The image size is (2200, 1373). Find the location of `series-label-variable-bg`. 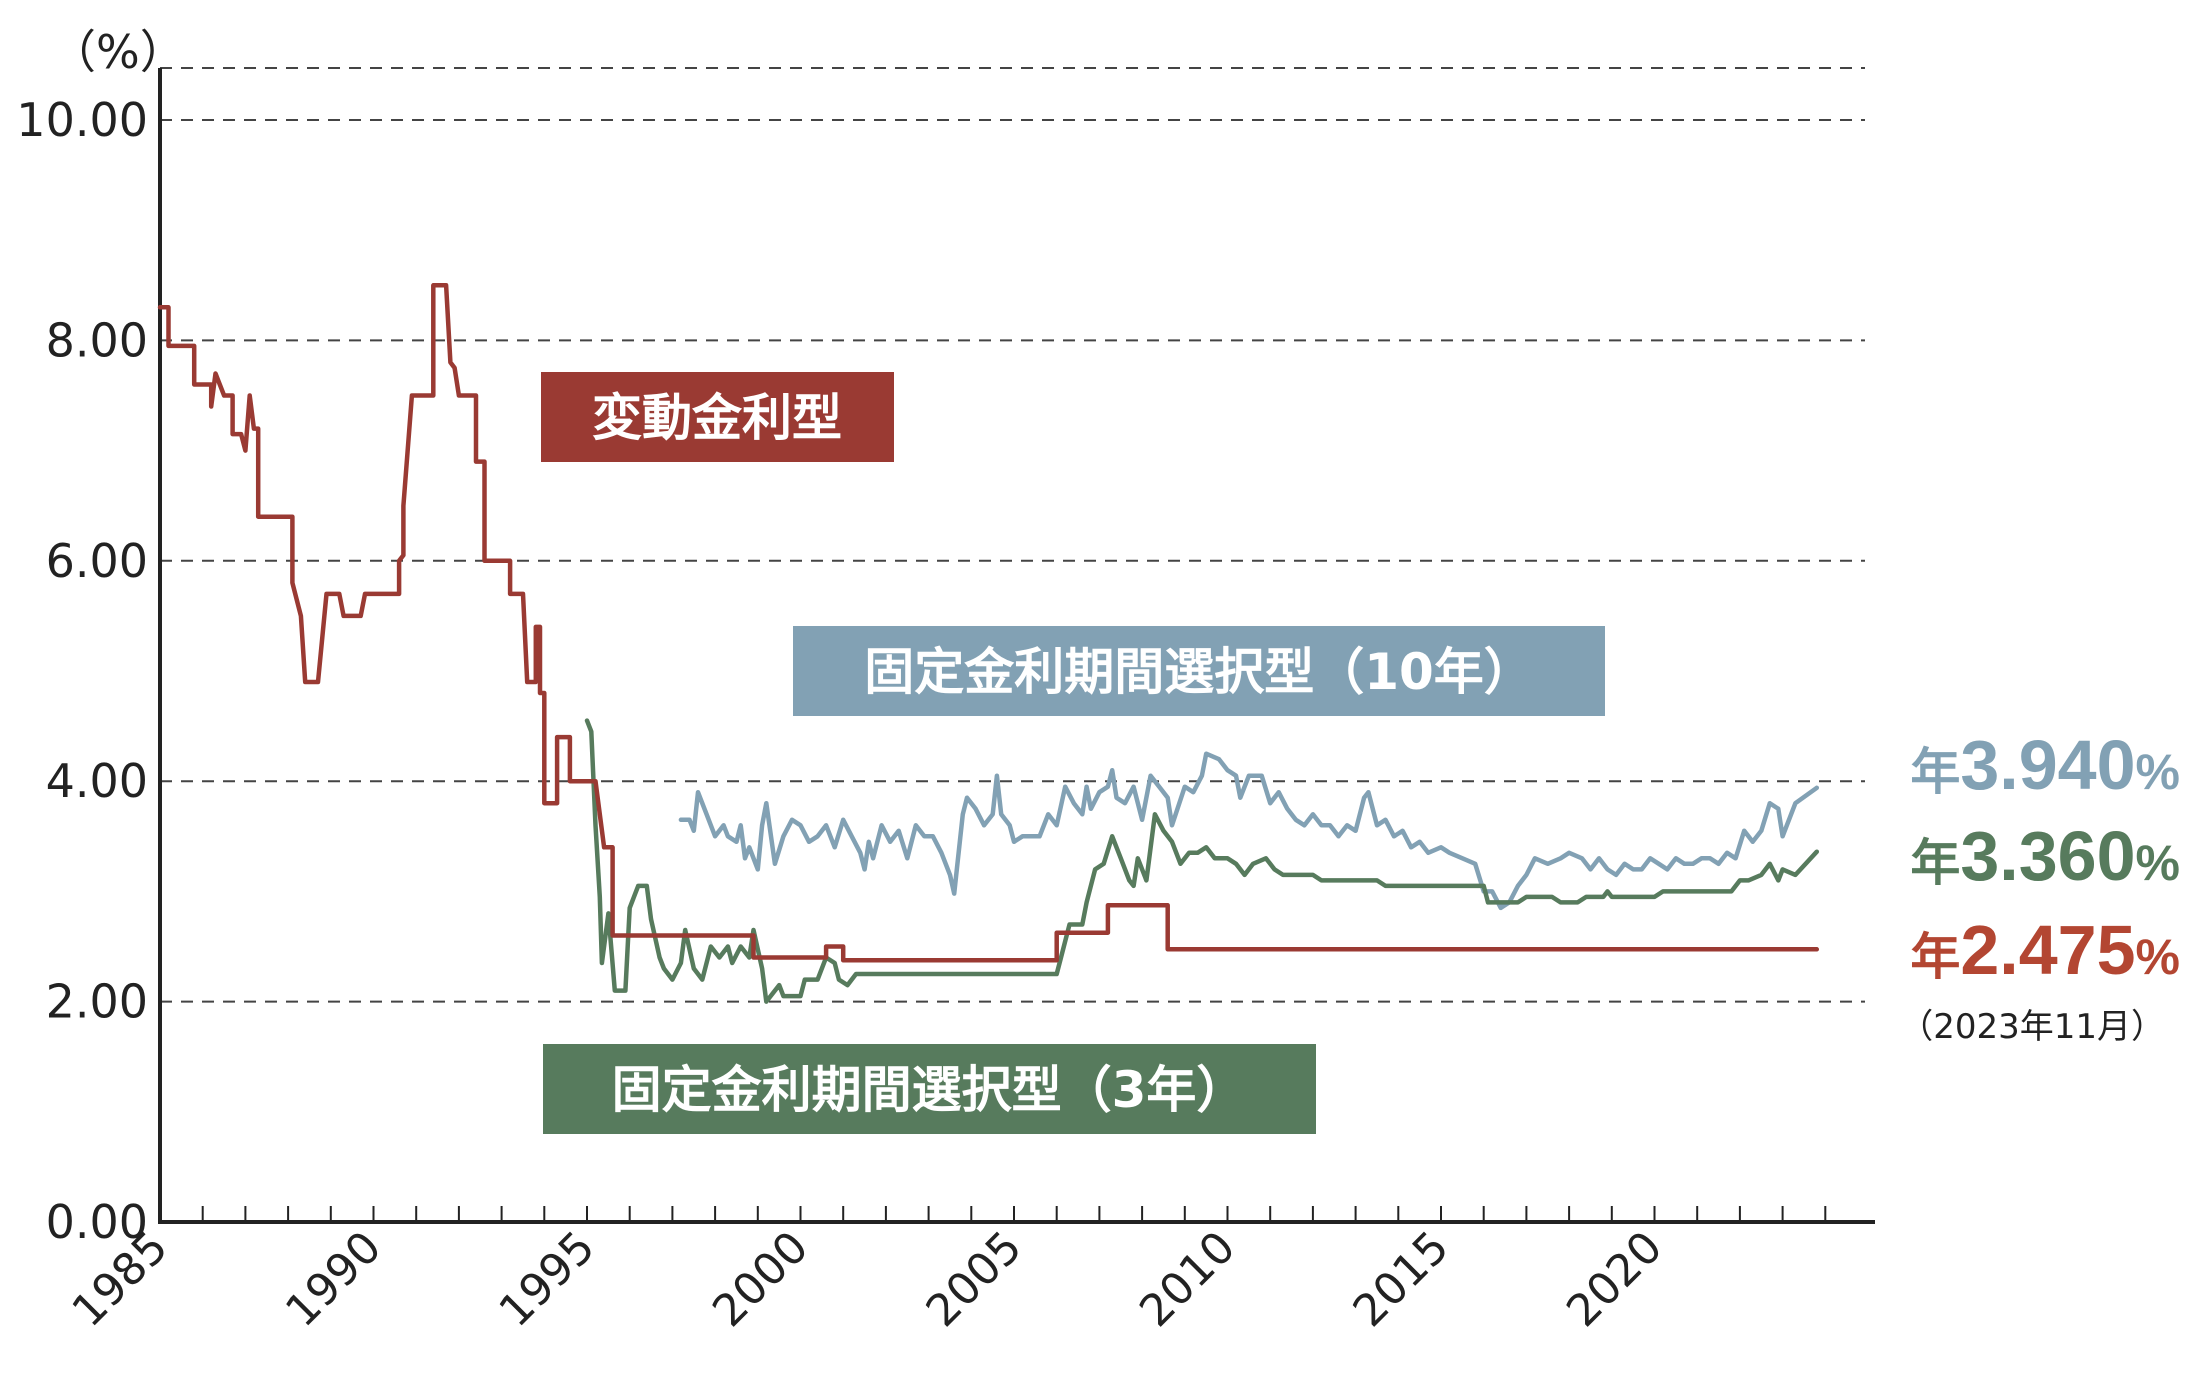

series-label-variable-bg is located at coordinates (717, 417).